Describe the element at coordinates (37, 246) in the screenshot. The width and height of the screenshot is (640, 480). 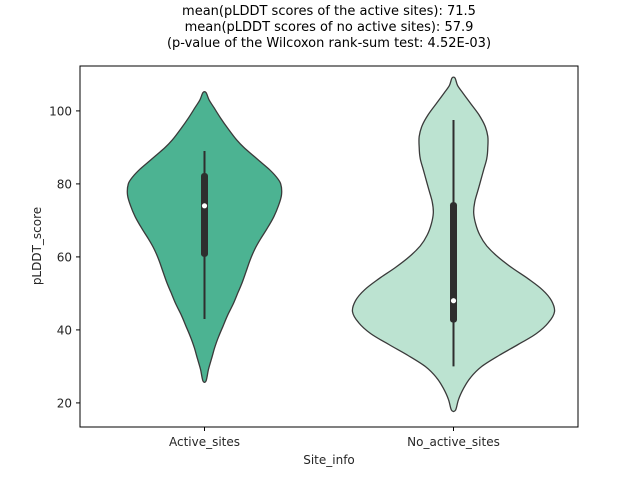
I see `y-axis-label: pLDDT_score` at that location.